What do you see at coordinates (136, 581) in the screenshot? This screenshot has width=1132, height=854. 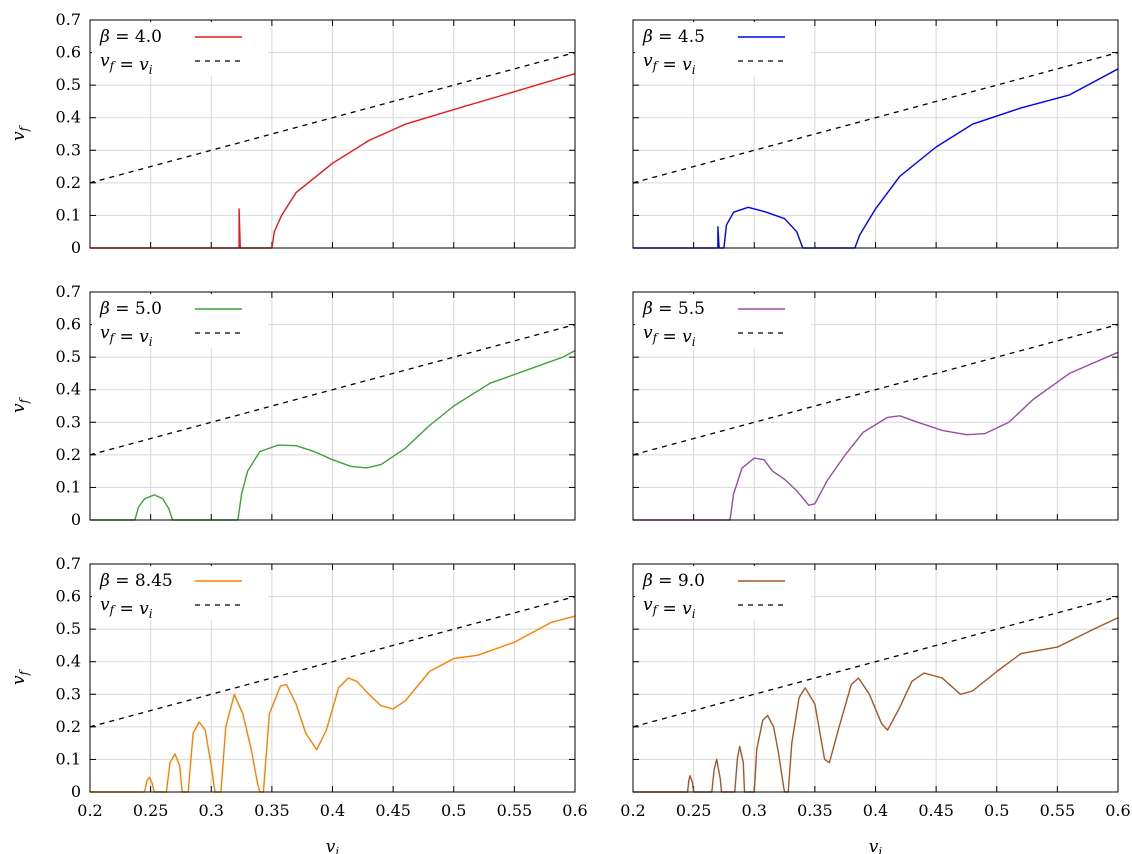 I see `legend-label-series: β = 8.45` at bounding box center [136, 581].